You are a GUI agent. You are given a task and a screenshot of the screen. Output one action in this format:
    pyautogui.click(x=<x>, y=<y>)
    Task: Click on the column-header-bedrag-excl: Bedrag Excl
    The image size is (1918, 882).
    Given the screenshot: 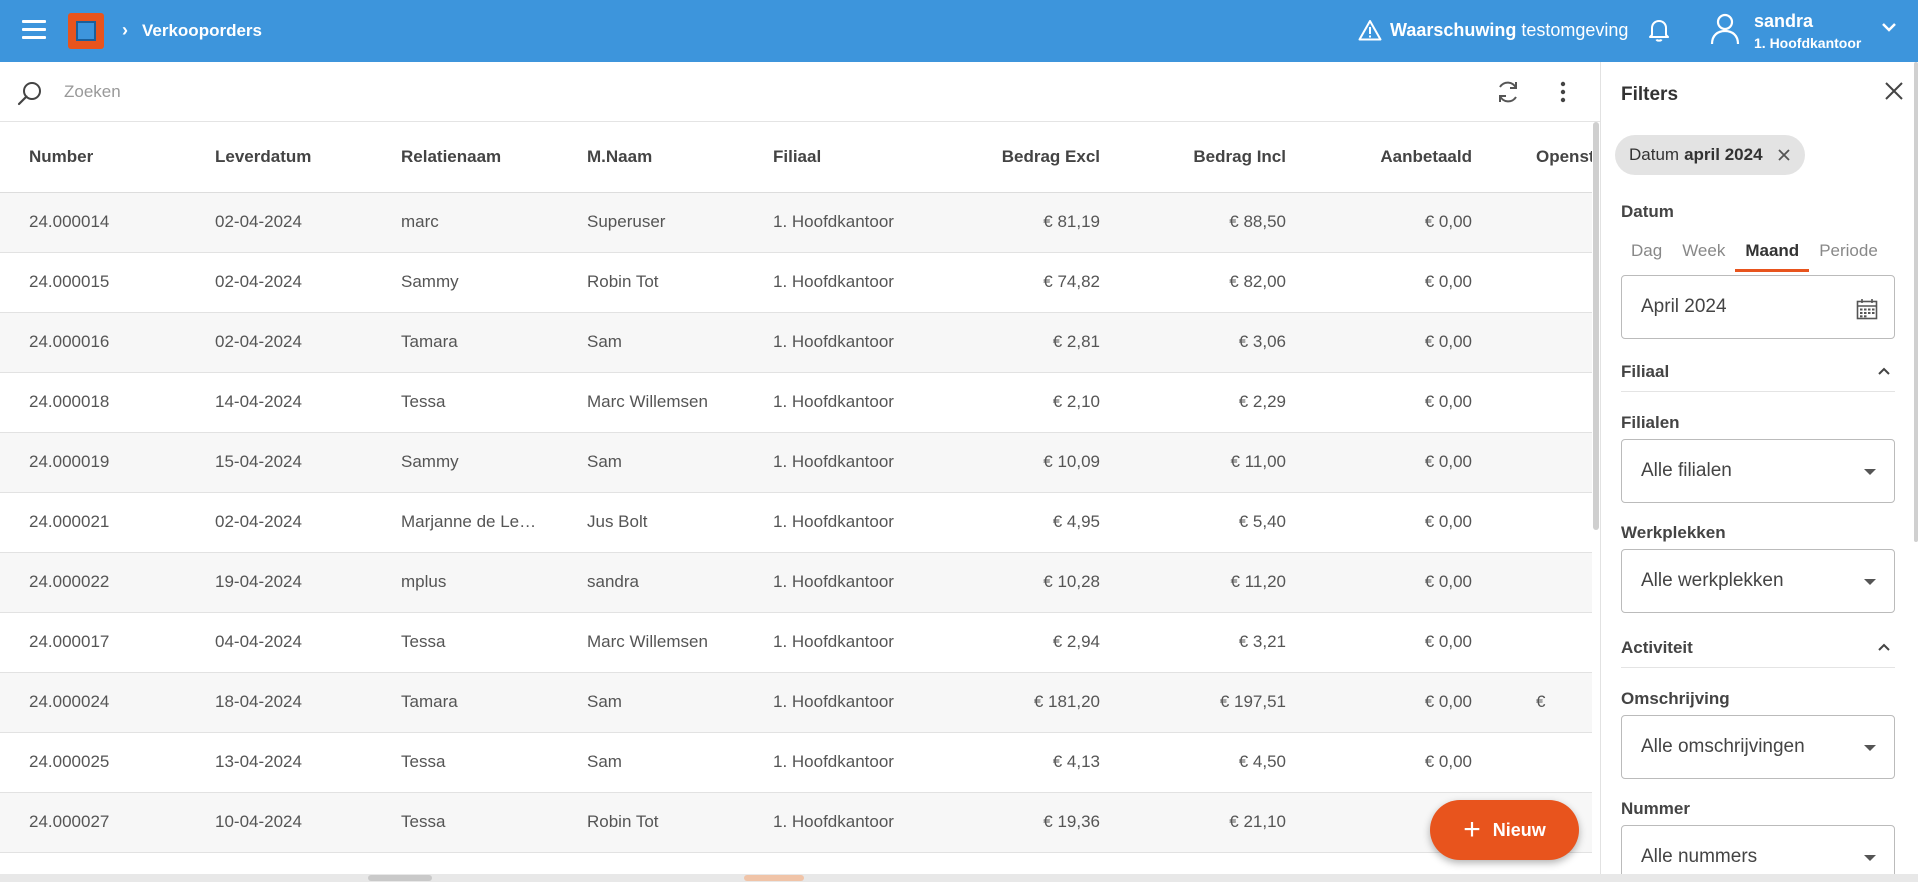 What is the action you would take?
    pyautogui.click(x=1007, y=157)
    